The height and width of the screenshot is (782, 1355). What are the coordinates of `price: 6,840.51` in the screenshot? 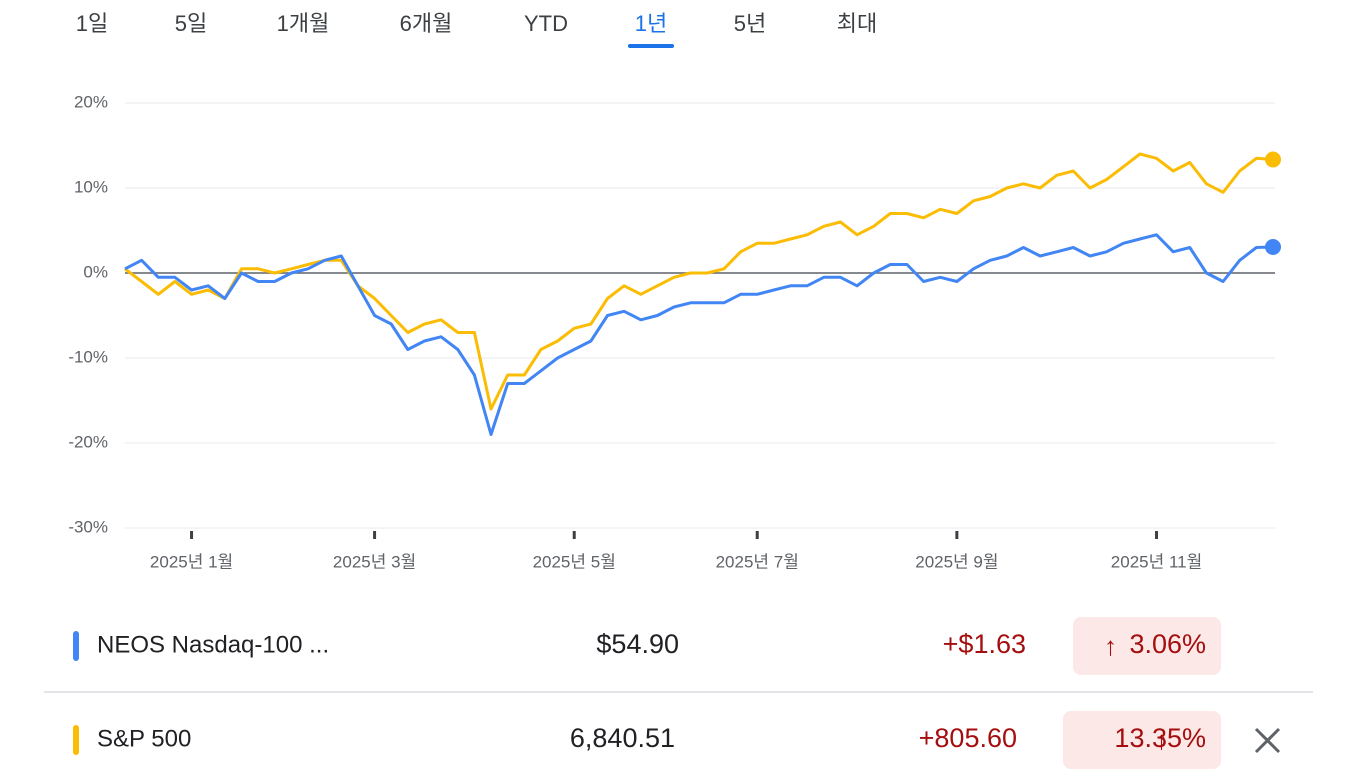 It's located at (622, 738).